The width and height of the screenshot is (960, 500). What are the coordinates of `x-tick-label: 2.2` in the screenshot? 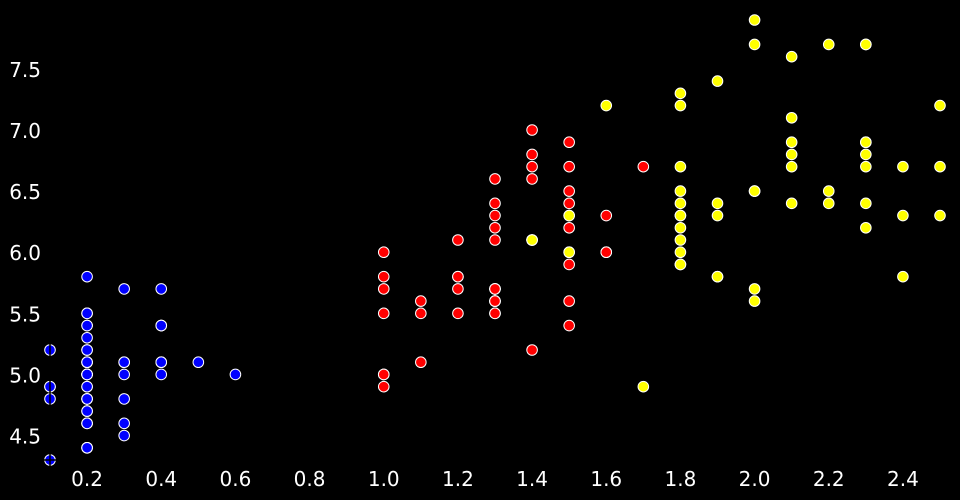 It's located at (829, 479).